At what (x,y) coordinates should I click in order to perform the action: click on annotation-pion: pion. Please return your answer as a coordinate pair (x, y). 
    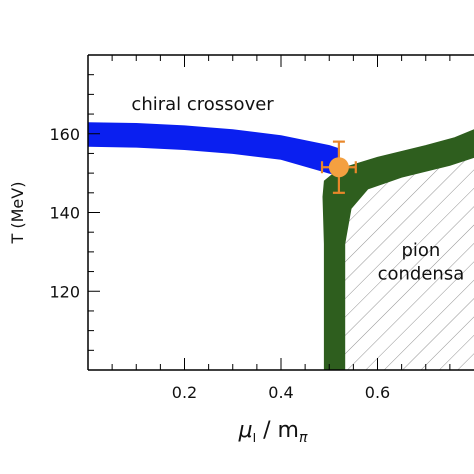
    Looking at the image, I should click on (420, 250).